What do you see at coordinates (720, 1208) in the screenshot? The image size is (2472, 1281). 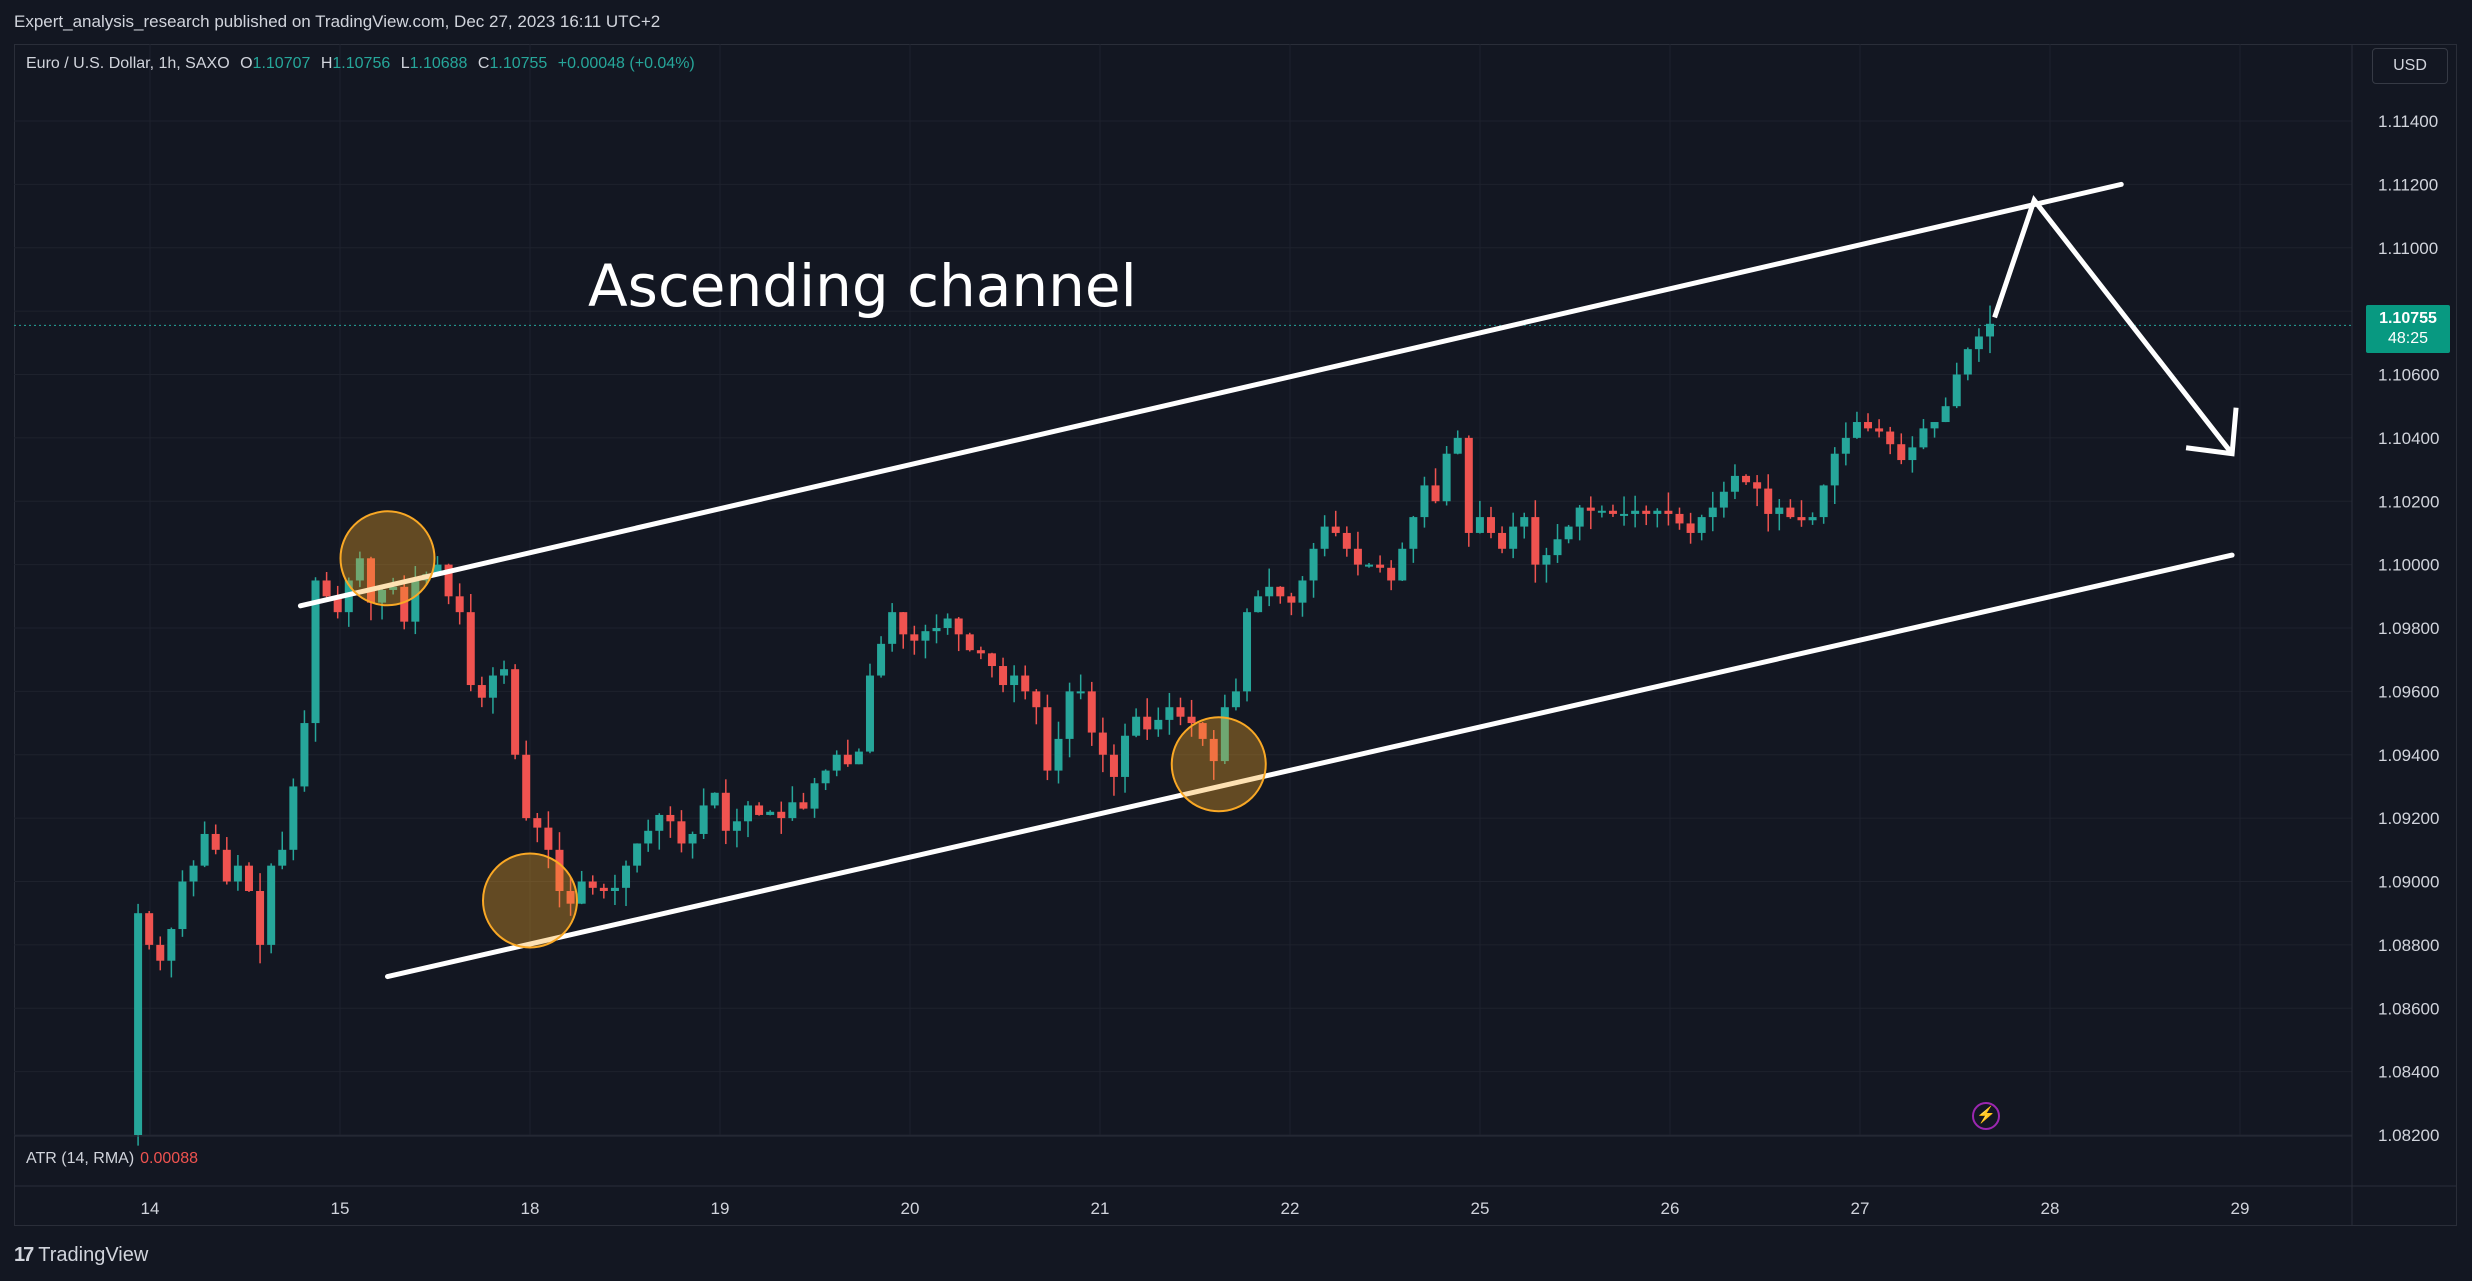 I see `x-tick-label: 19` at bounding box center [720, 1208].